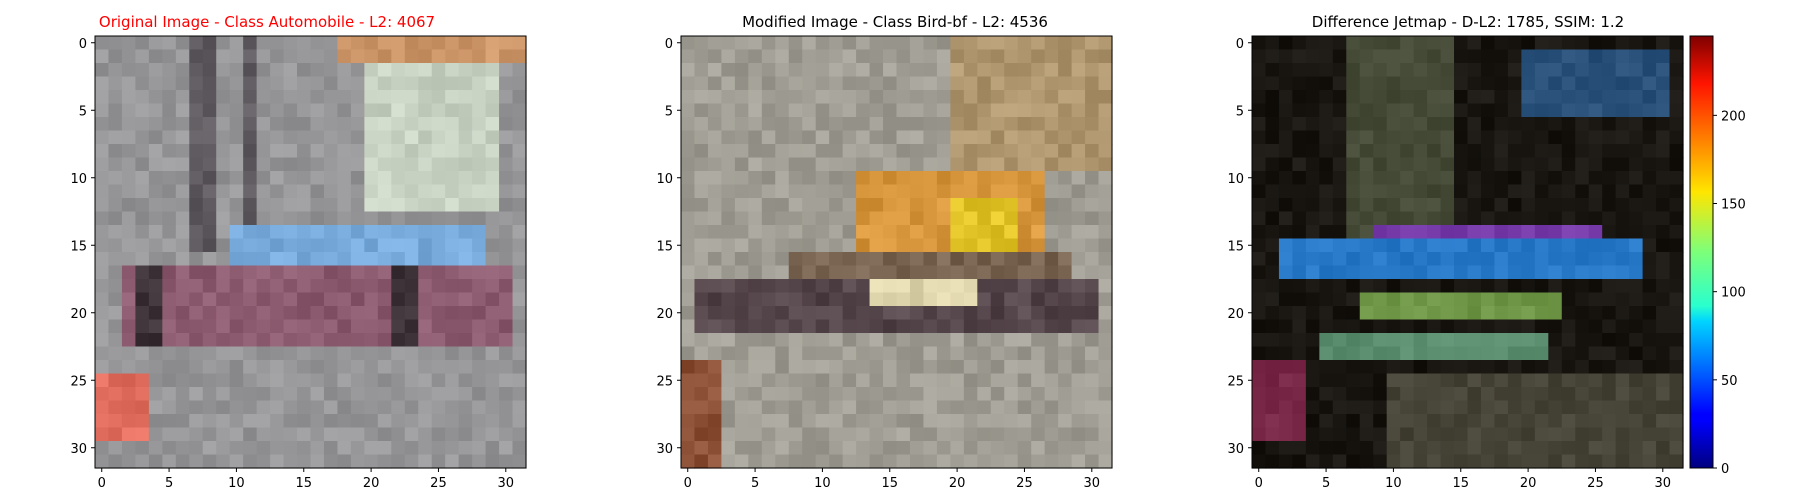 Image resolution: width=1800 pixels, height=500 pixels. What do you see at coordinates (78, 381) in the screenshot?
I see `y-tick-label: 25` at bounding box center [78, 381].